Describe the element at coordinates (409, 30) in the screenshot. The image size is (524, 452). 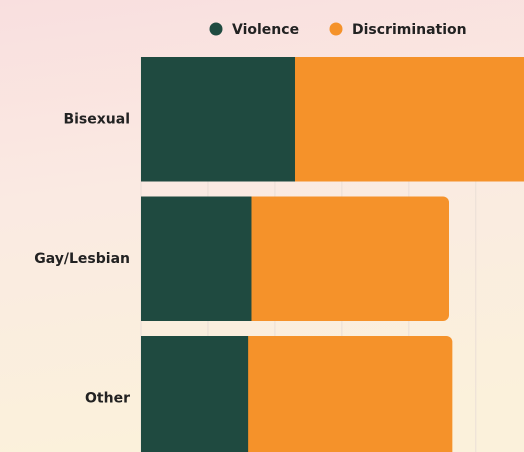
I see `legend-label: Discrimination` at that location.